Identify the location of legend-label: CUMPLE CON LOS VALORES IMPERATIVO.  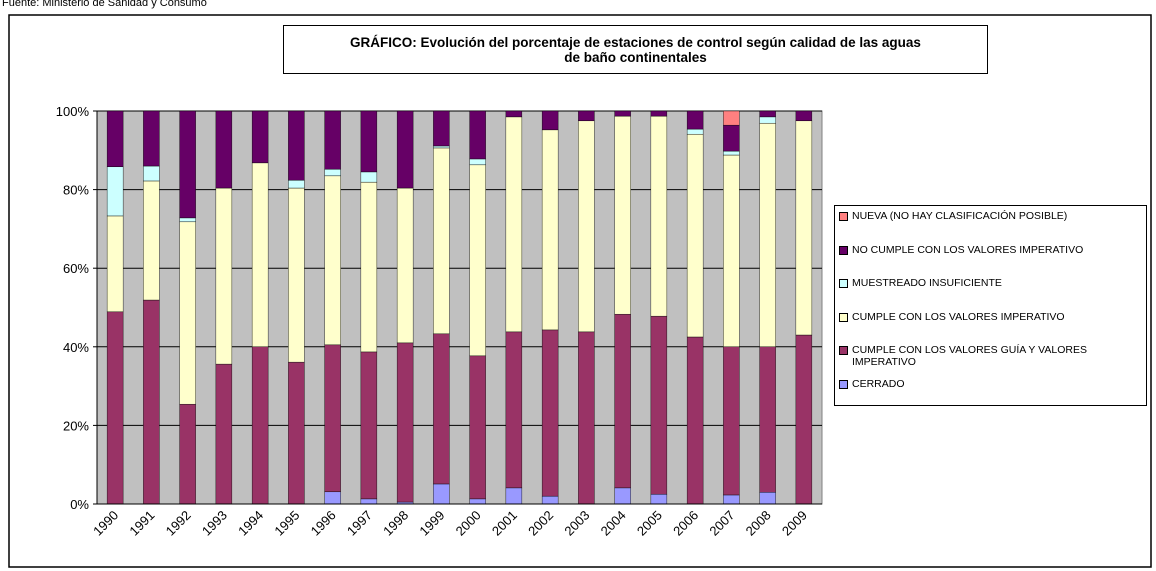
(958, 316).